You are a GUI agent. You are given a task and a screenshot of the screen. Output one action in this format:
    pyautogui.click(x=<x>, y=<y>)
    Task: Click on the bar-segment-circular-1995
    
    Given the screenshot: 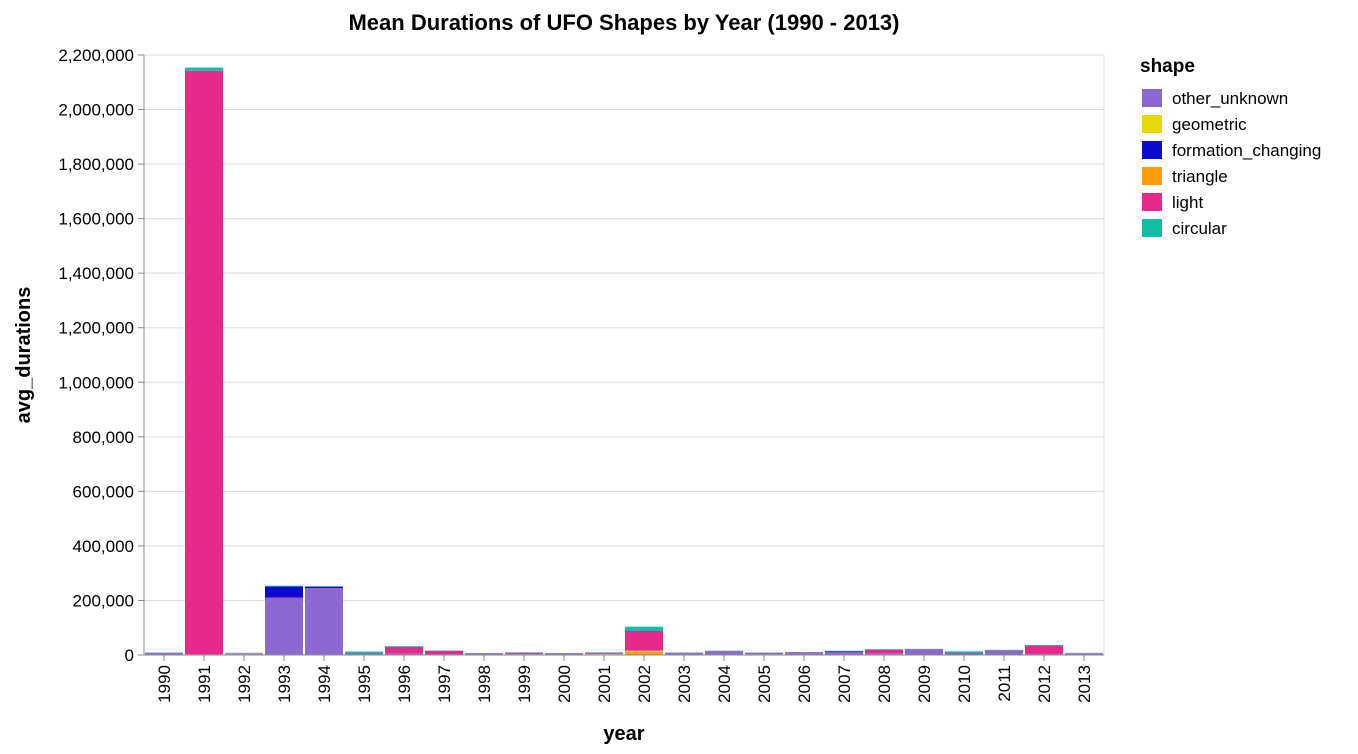 What is the action you would take?
    pyautogui.click(x=364, y=652)
    